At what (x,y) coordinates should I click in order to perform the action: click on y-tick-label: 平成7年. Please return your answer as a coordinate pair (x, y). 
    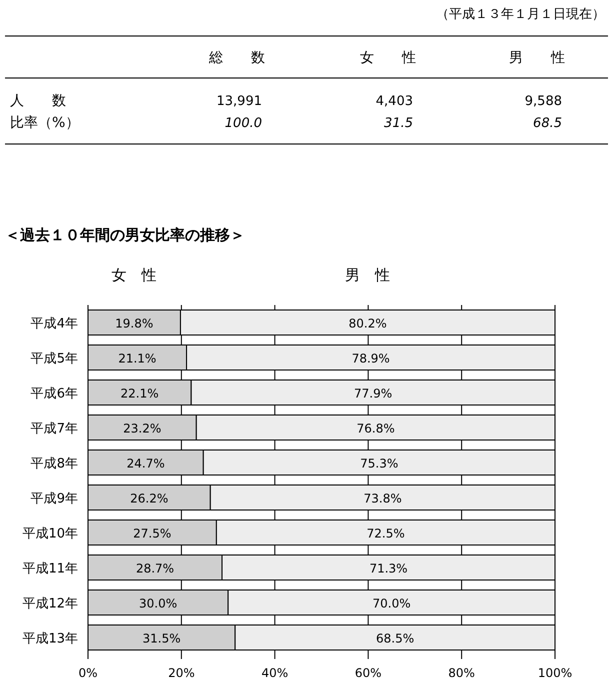
    Looking at the image, I should click on (54, 429).